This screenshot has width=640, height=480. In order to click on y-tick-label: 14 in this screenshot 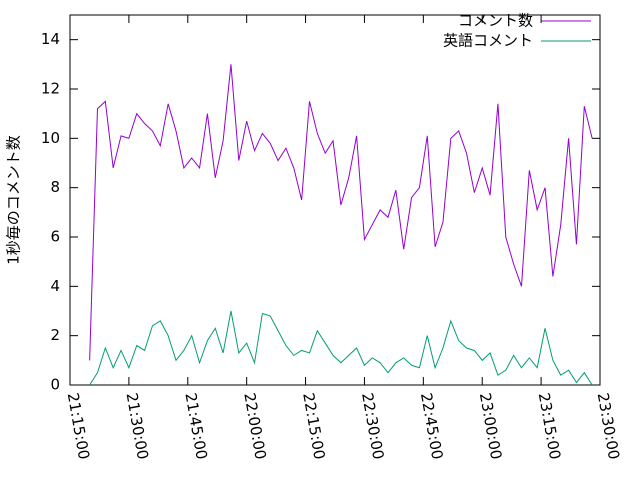, I will do `click(50, 39)`.